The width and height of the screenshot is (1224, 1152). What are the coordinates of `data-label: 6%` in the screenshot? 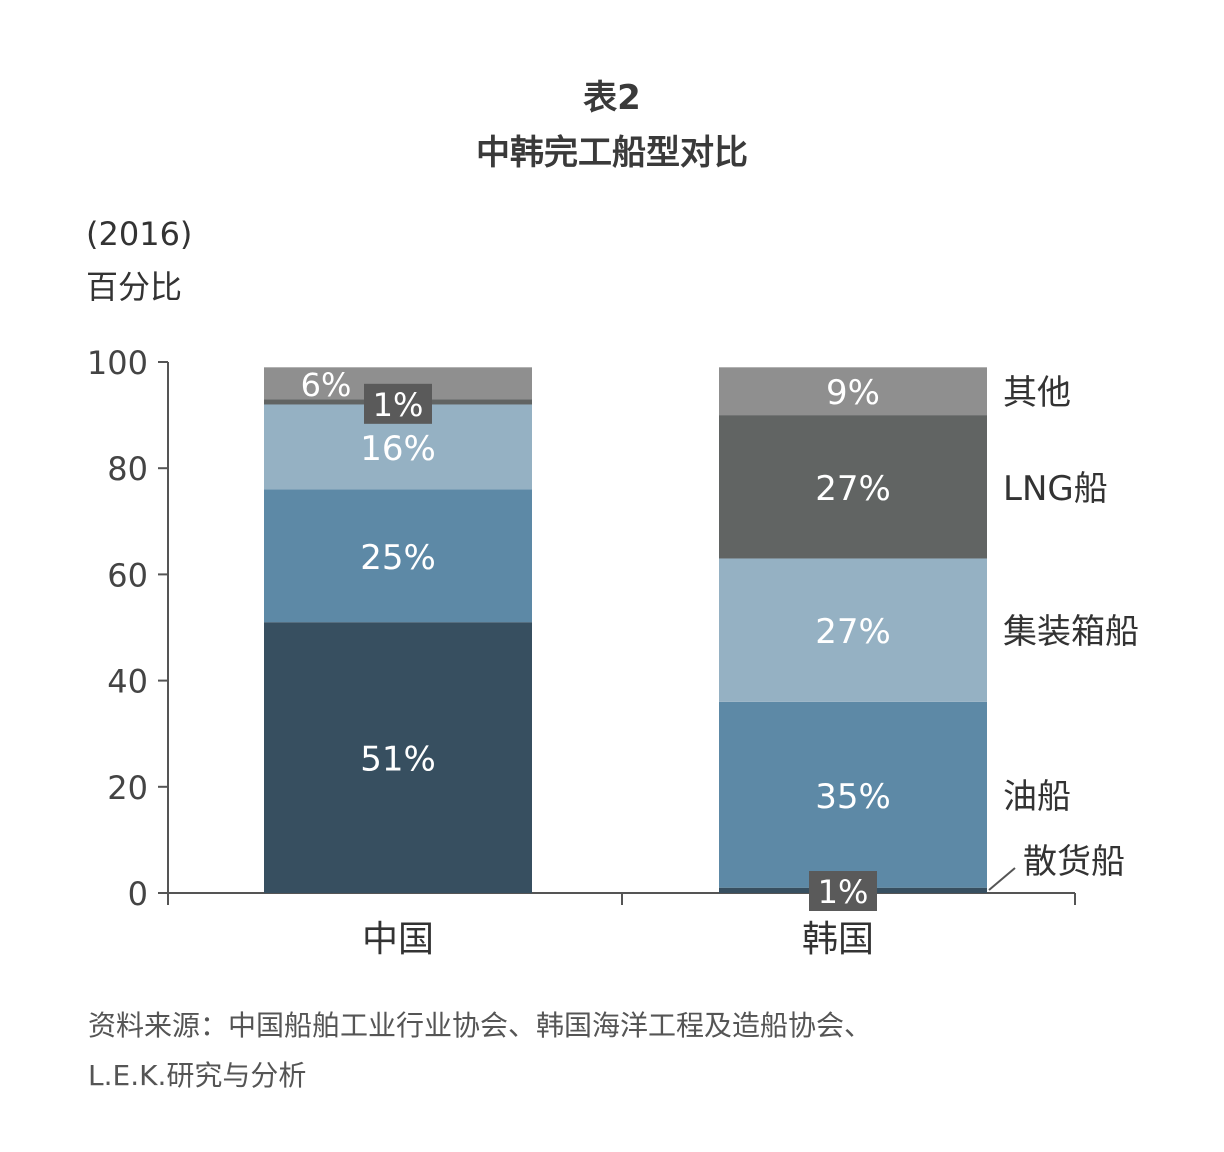 It's located at (326, 385).